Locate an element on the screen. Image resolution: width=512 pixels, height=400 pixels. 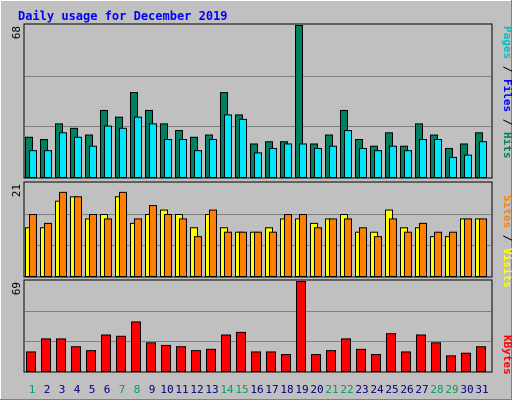
x-tick-label-day-15: 15 is located at coordinates (241, 389).